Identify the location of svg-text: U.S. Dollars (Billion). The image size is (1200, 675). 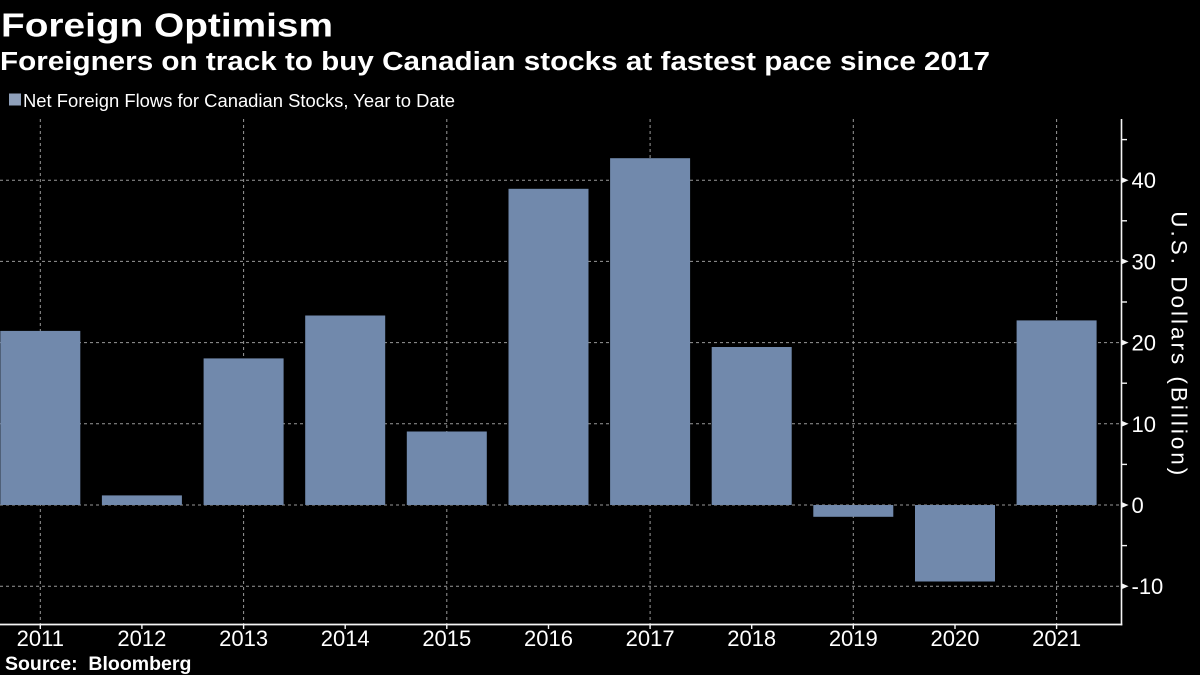
(1179, 343).